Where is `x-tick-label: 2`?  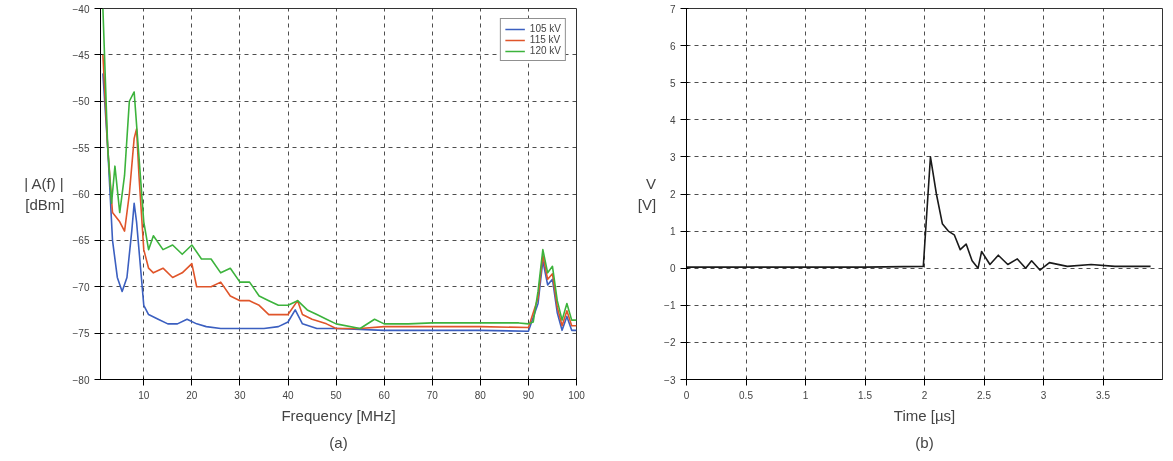
x-tick-label: 2 is located at coordinates (924, 395).